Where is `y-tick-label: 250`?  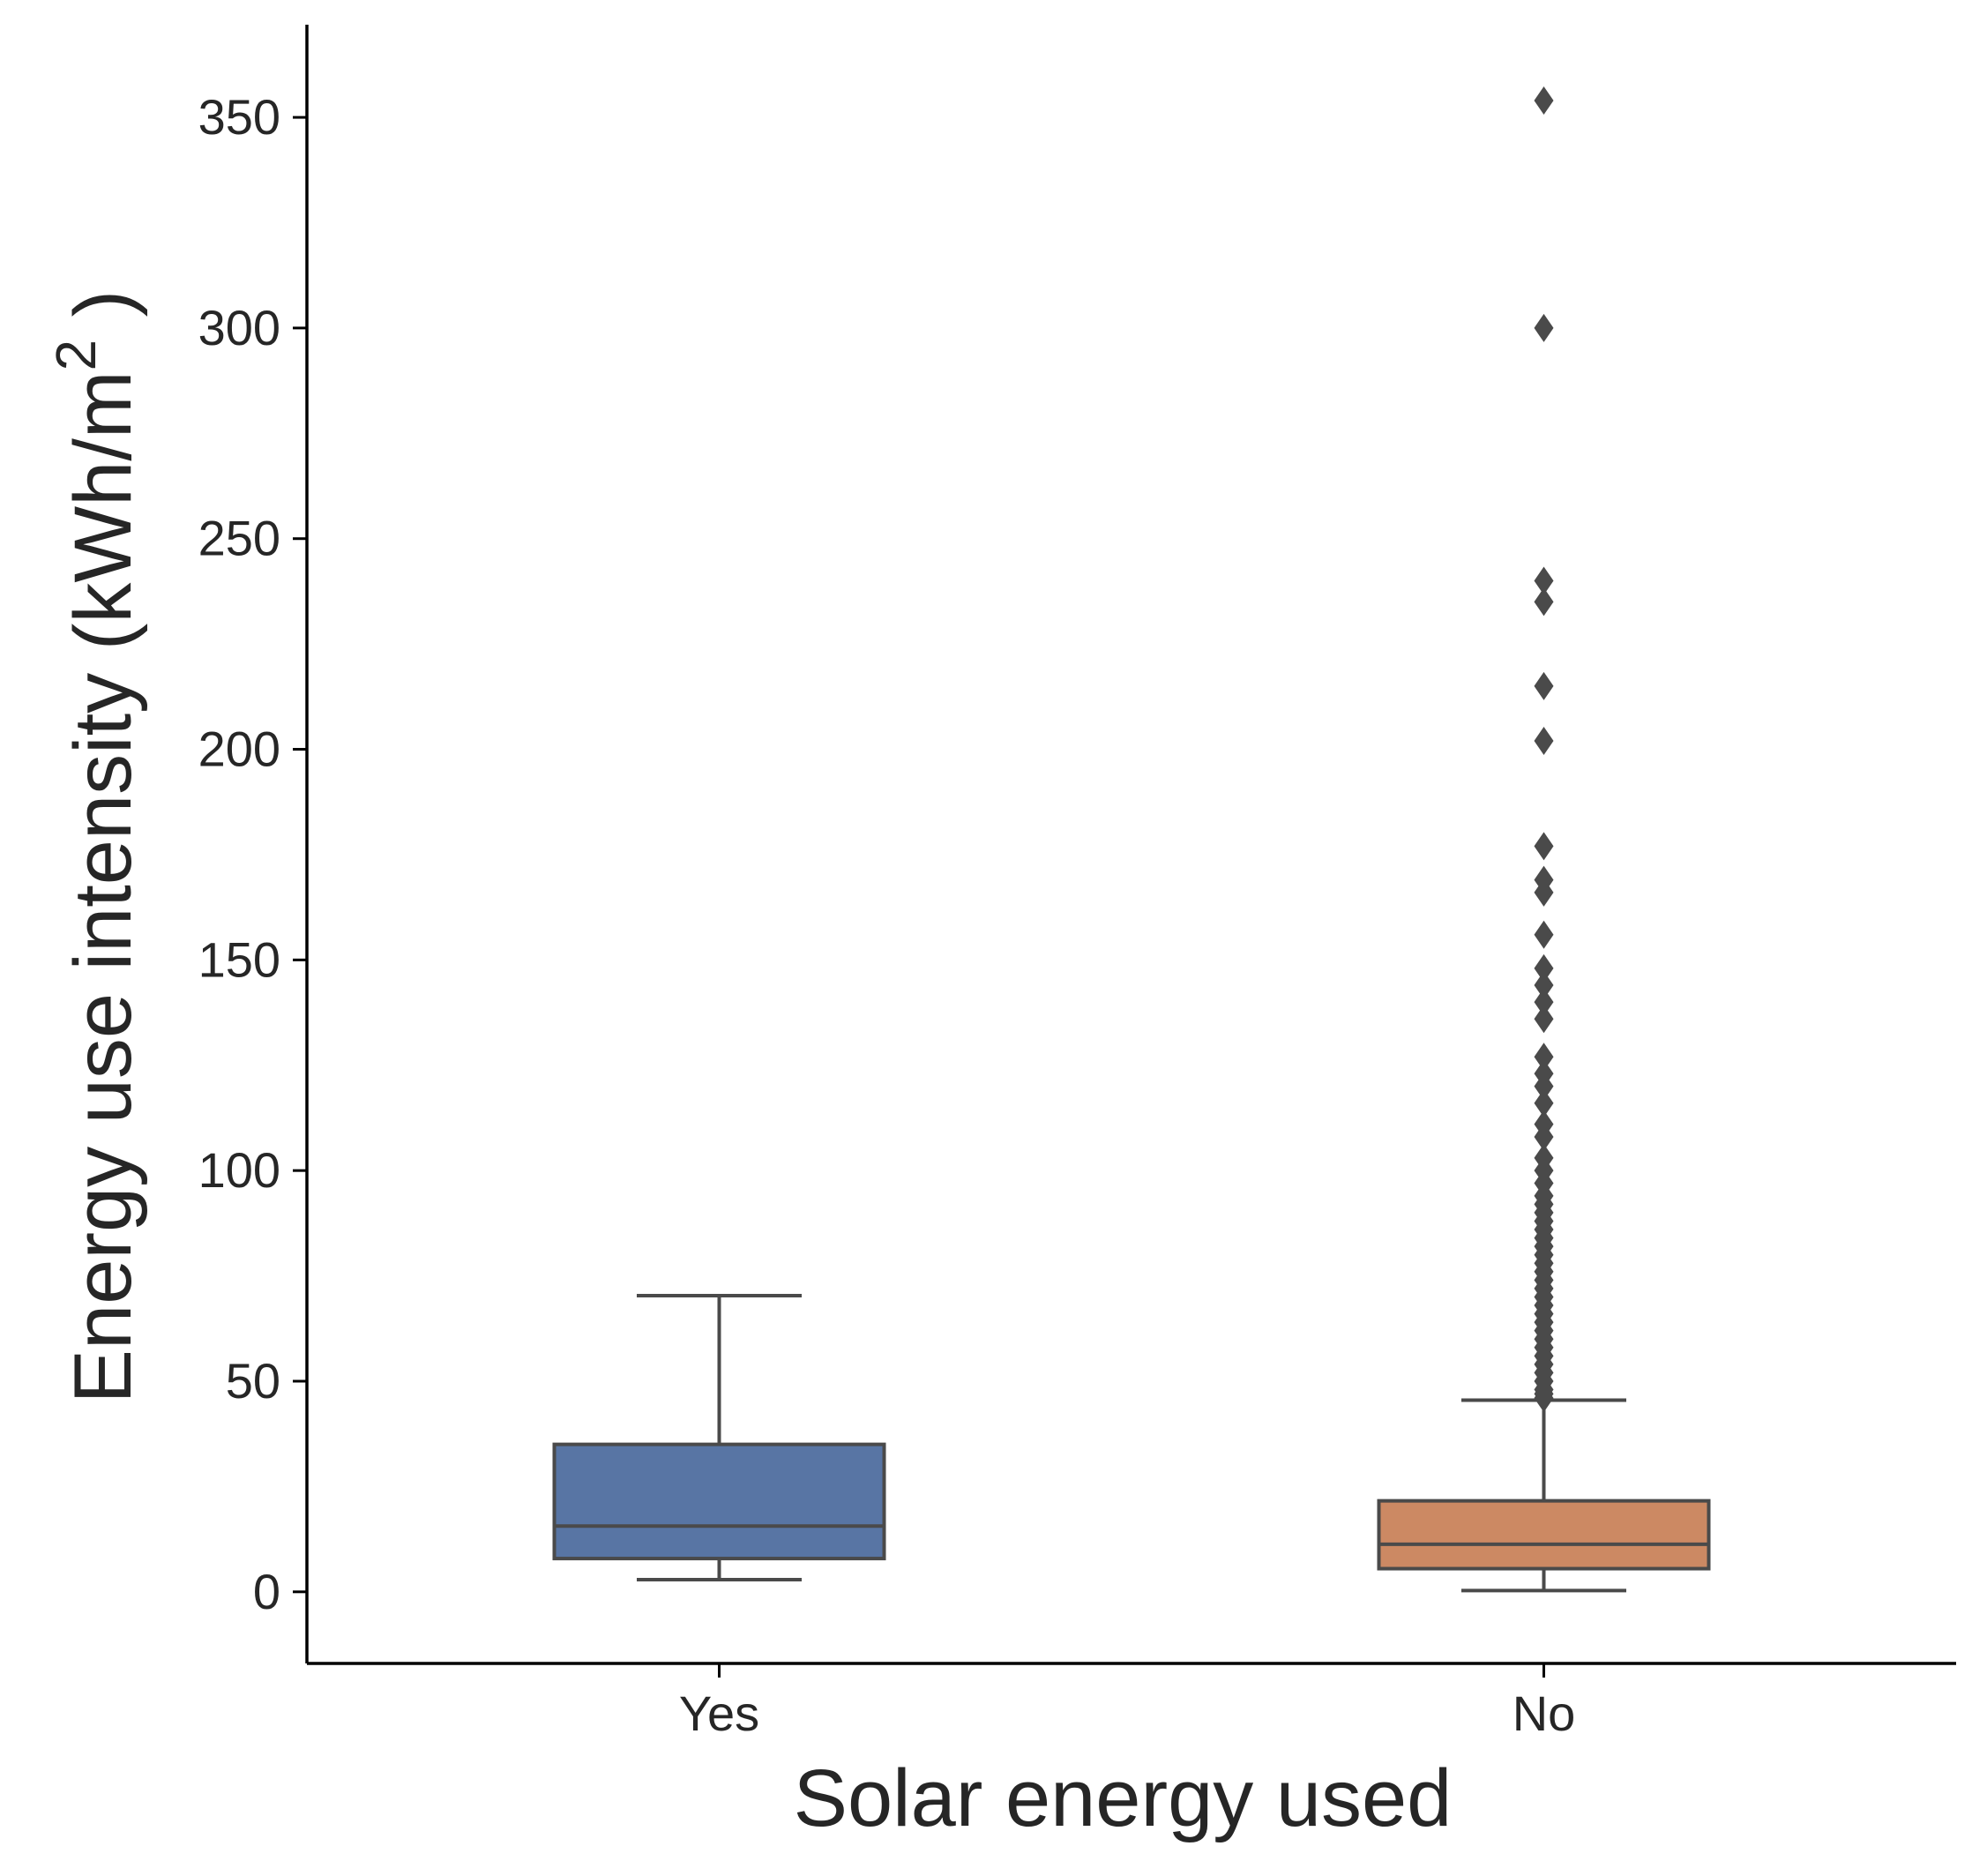 y-tick-label: 250 is located at coordinates (239, 538).